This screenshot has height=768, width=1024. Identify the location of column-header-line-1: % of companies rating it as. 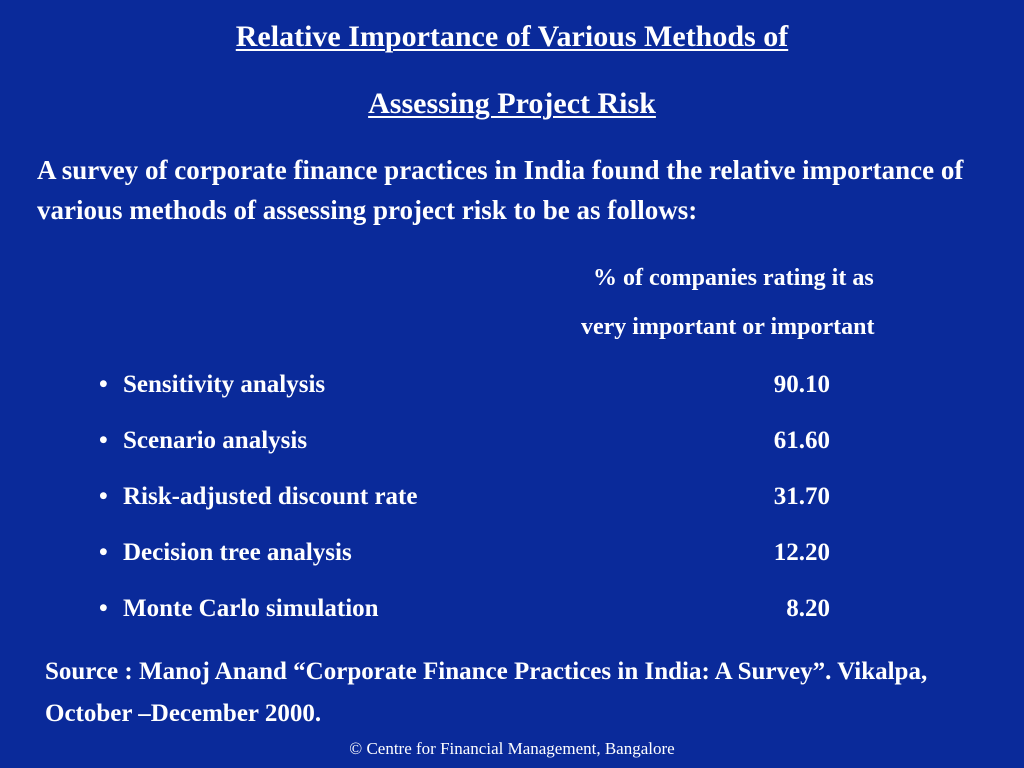
(733, 278).